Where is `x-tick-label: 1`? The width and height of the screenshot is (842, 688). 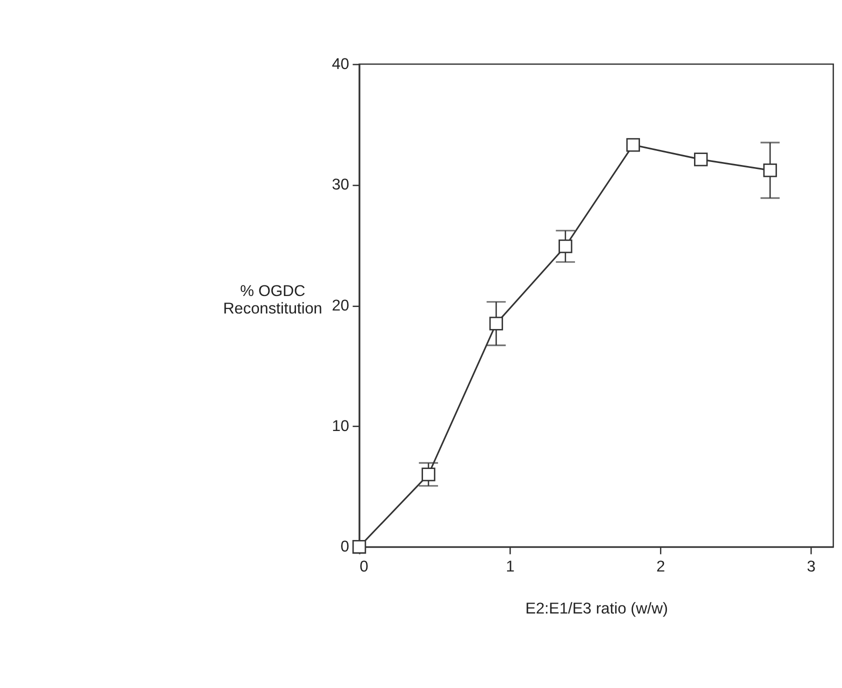
x-tick-label: 1 is located at coordinates (510, 567).